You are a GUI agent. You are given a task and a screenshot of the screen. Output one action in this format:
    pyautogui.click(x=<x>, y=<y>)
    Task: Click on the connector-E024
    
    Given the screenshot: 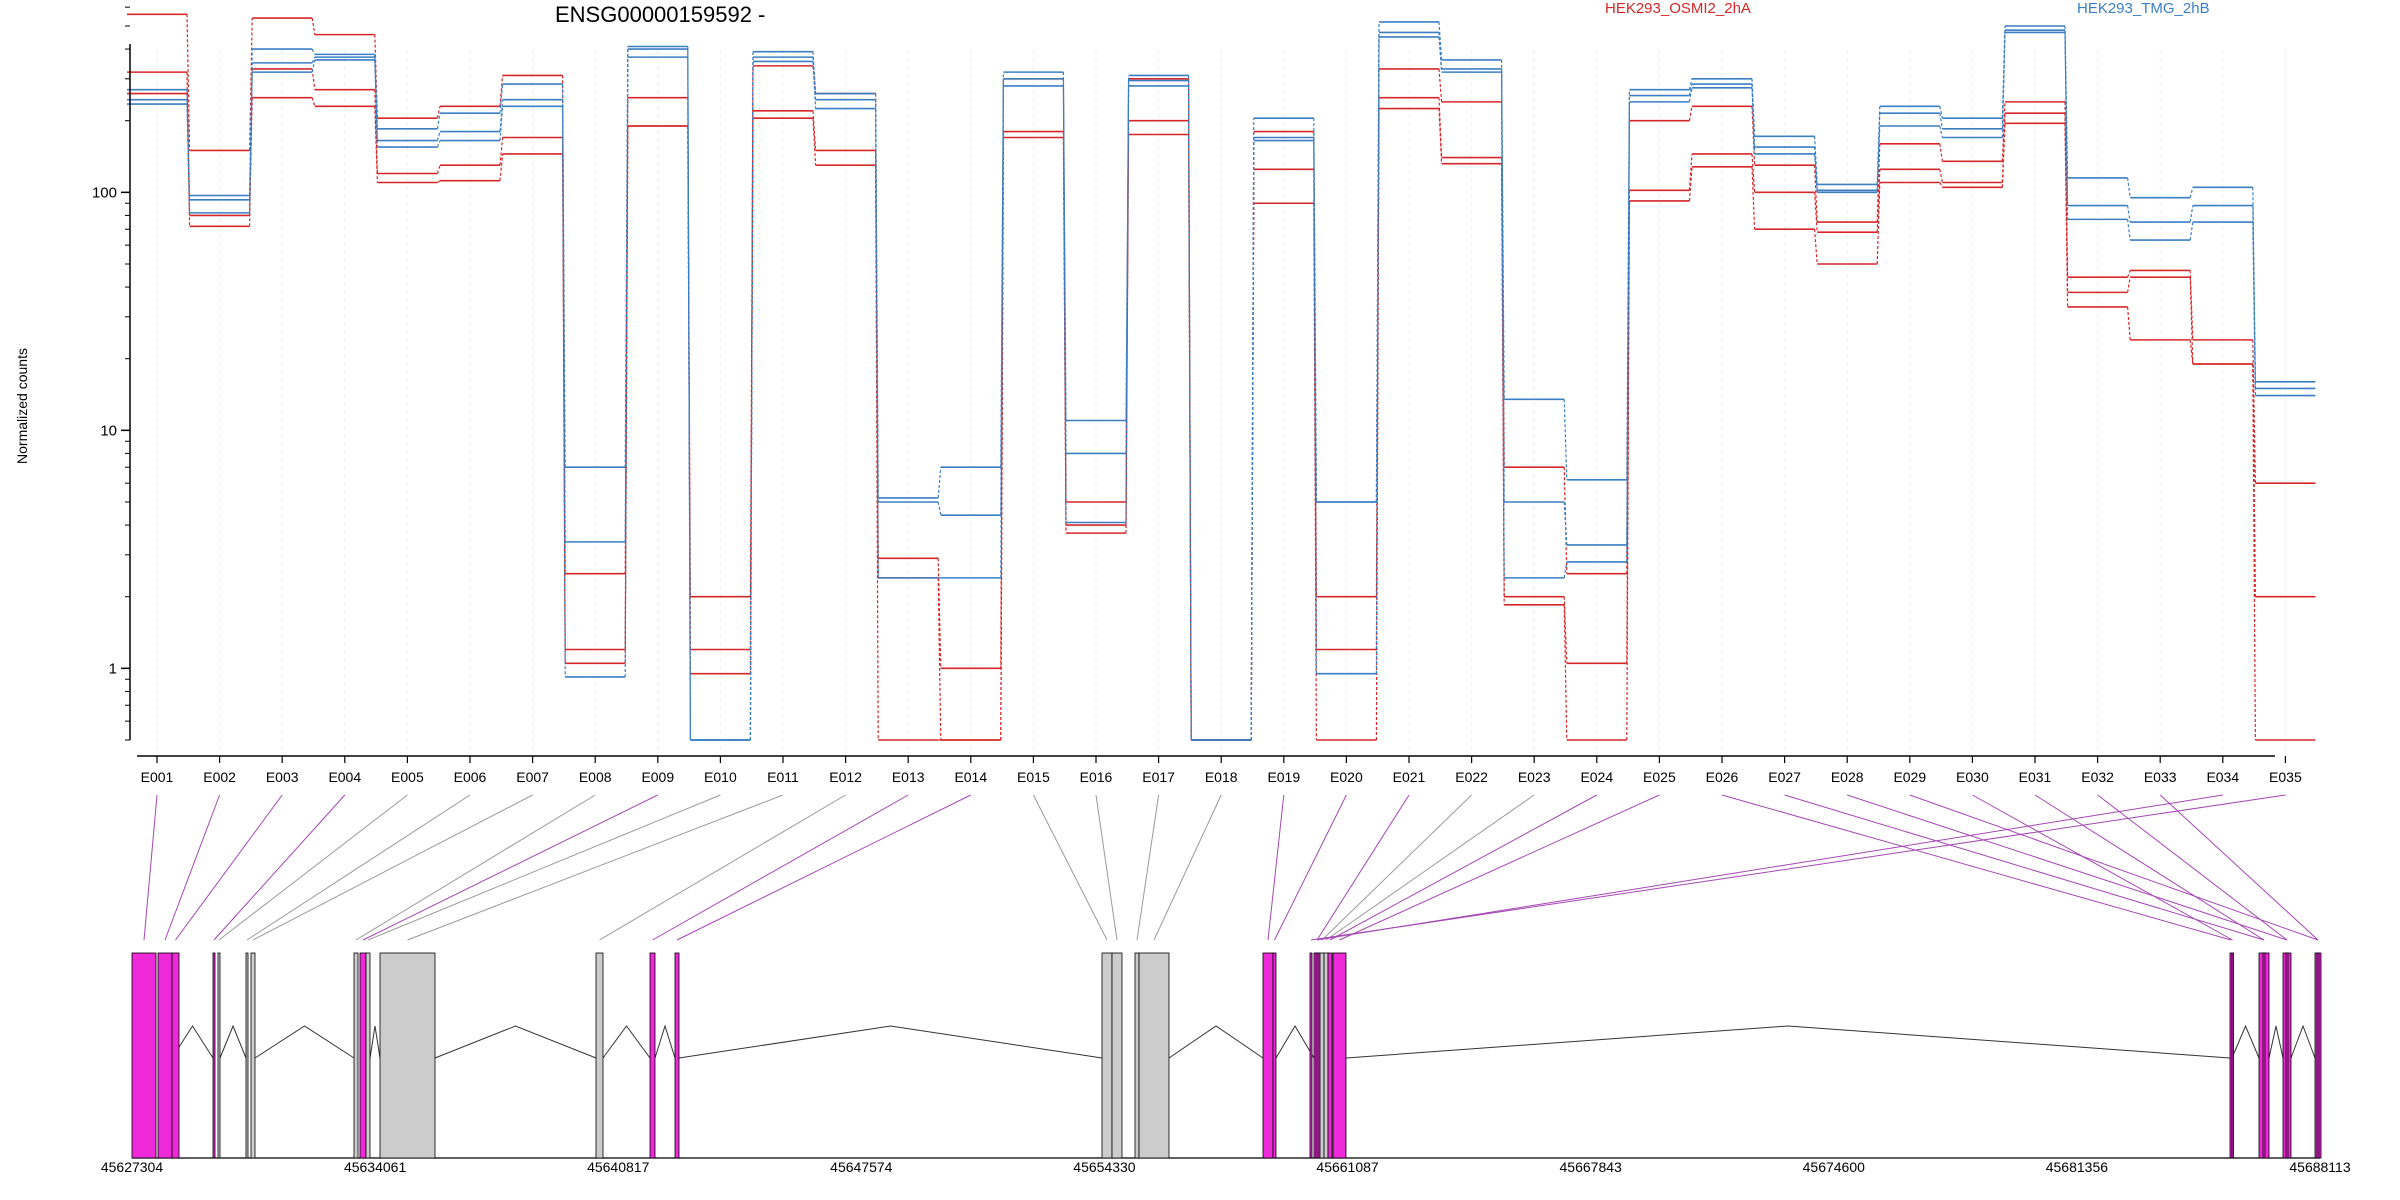 What is the action you would take?
    pyautogui.click(x=1463, y=867)
    